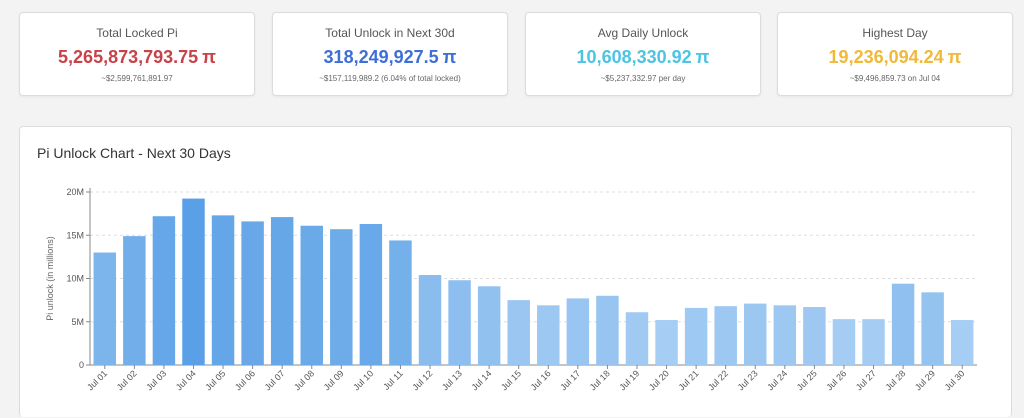 The width and height of the screenshot is (1024, 418). What do you see at coordinates (186, 380) in the screenshot?
I see `x-tick-label: Jul 04` at bounding box center [186, 380].